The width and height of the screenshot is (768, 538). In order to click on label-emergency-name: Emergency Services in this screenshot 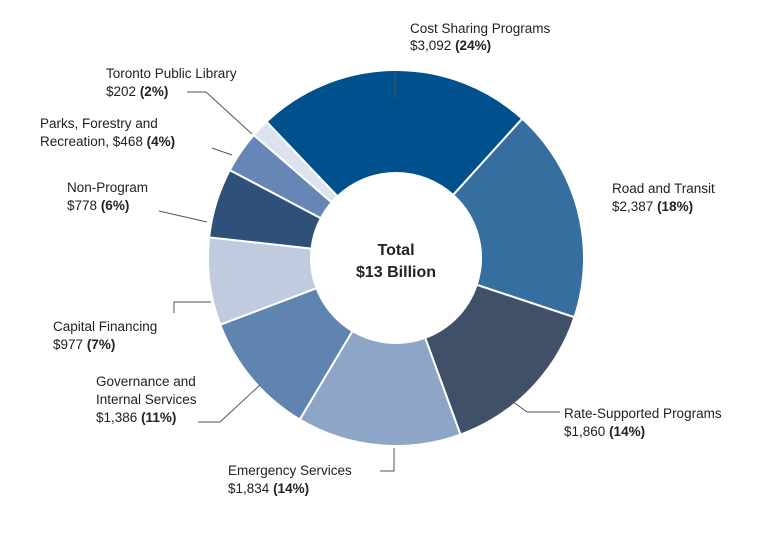, I will do `click(290, 470)`.